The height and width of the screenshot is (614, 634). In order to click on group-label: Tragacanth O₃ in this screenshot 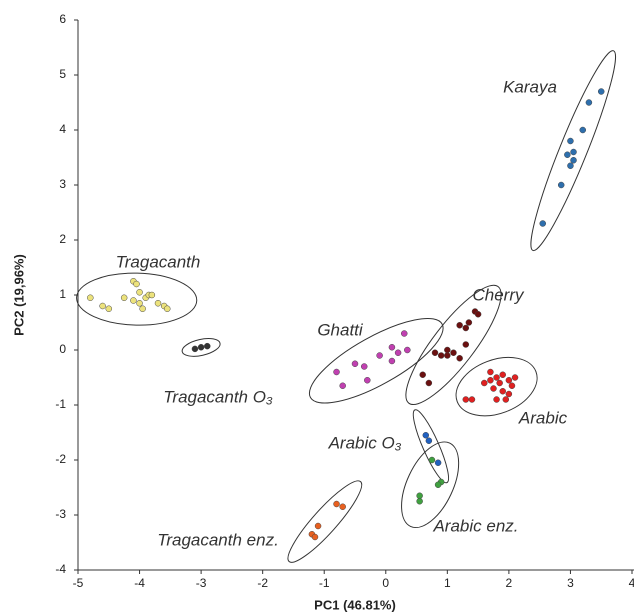, I will do `click(218, 396)`.